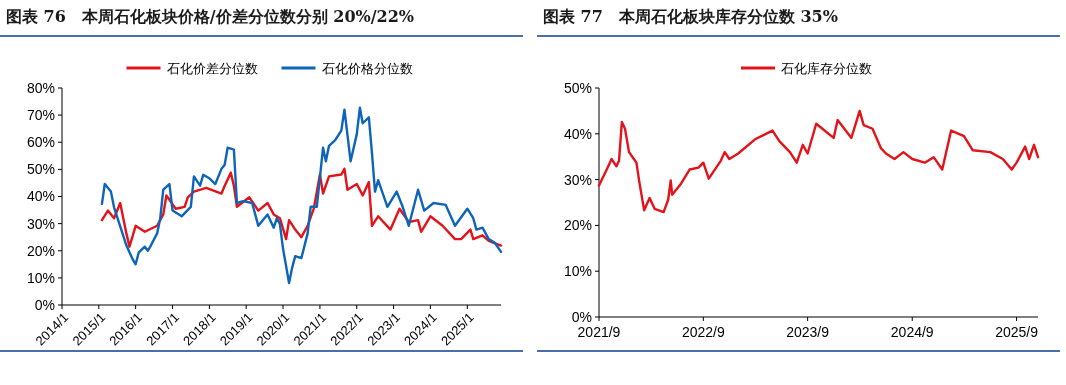  What do you see at coordinates (690, 16) in the screenshot?
I see `chart-title: 图表 77 本周石化板块库存分位数 35%` at bounding box center [690, 16].